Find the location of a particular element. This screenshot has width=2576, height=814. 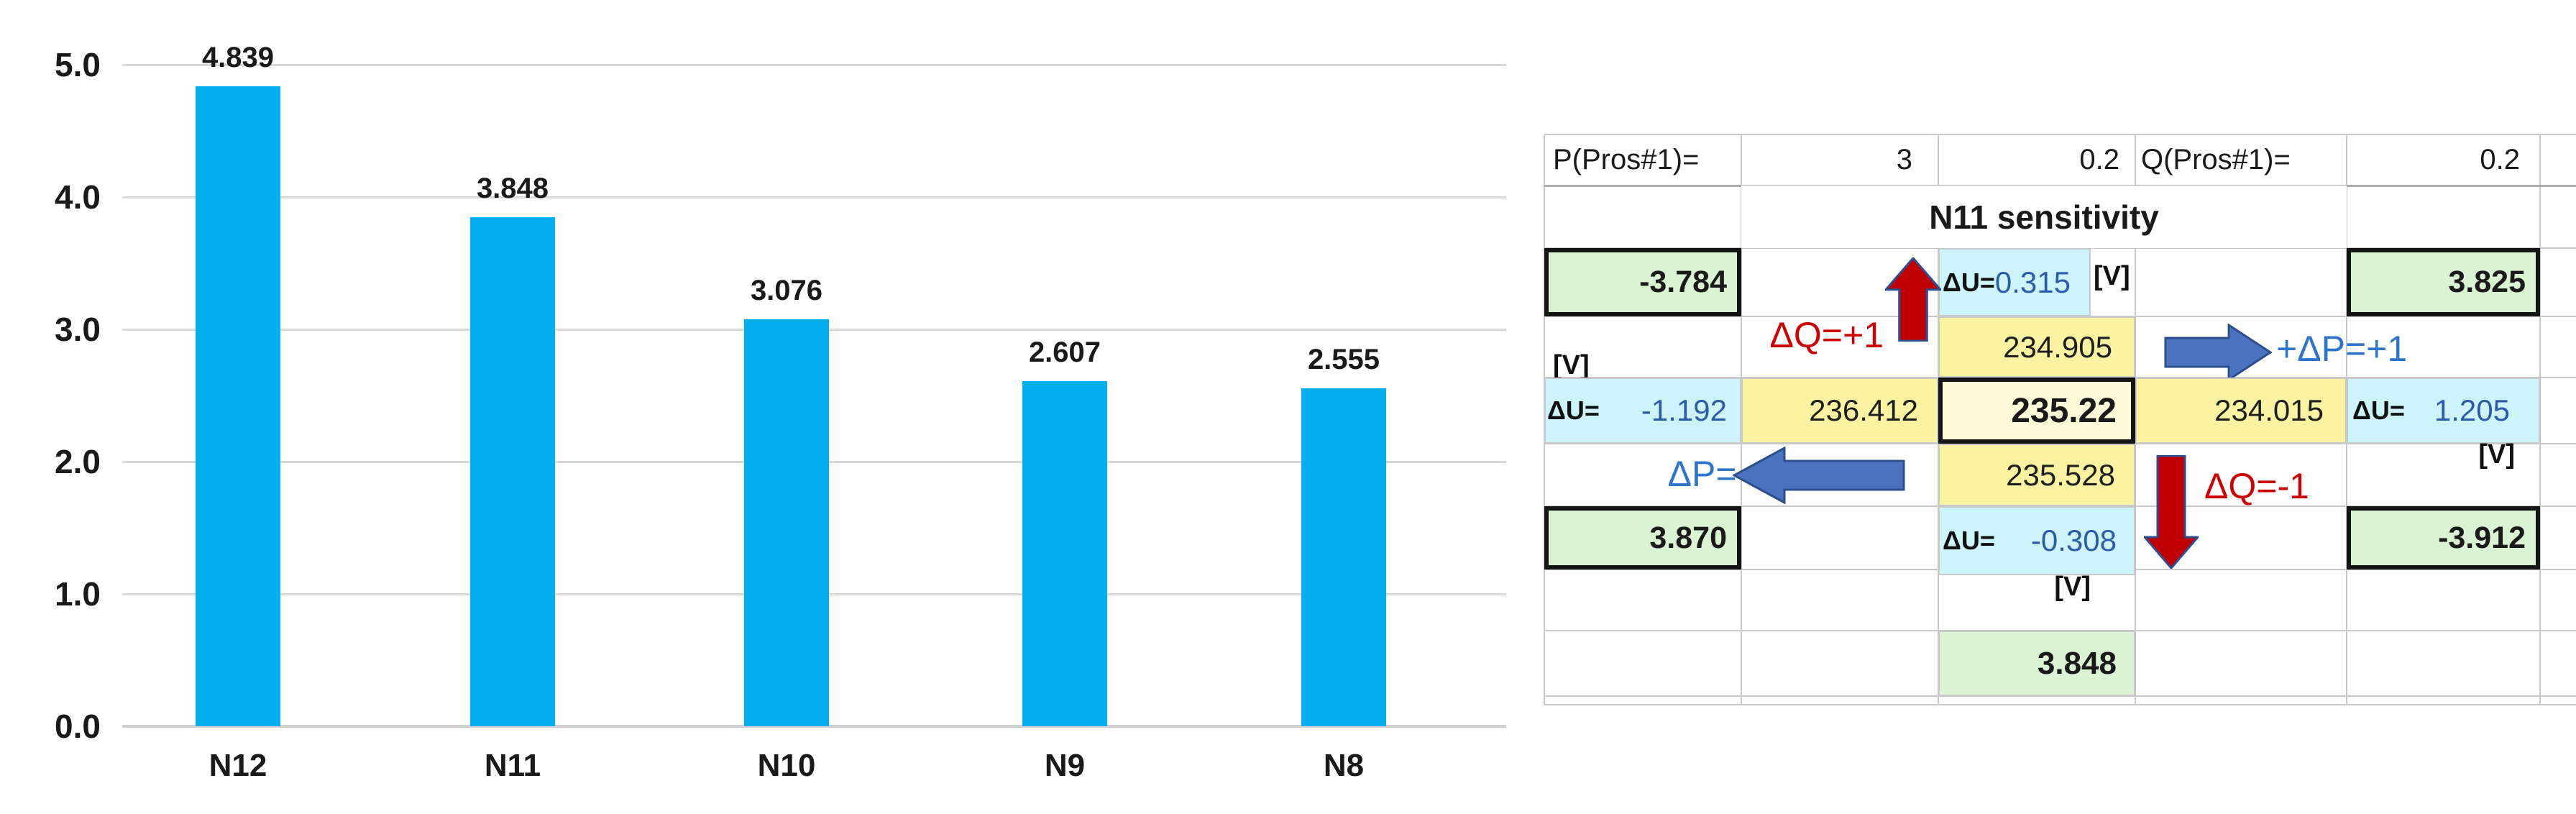

delta-u-right-cell: ΔU= 1.205 is located at coordinates (2443, 411).